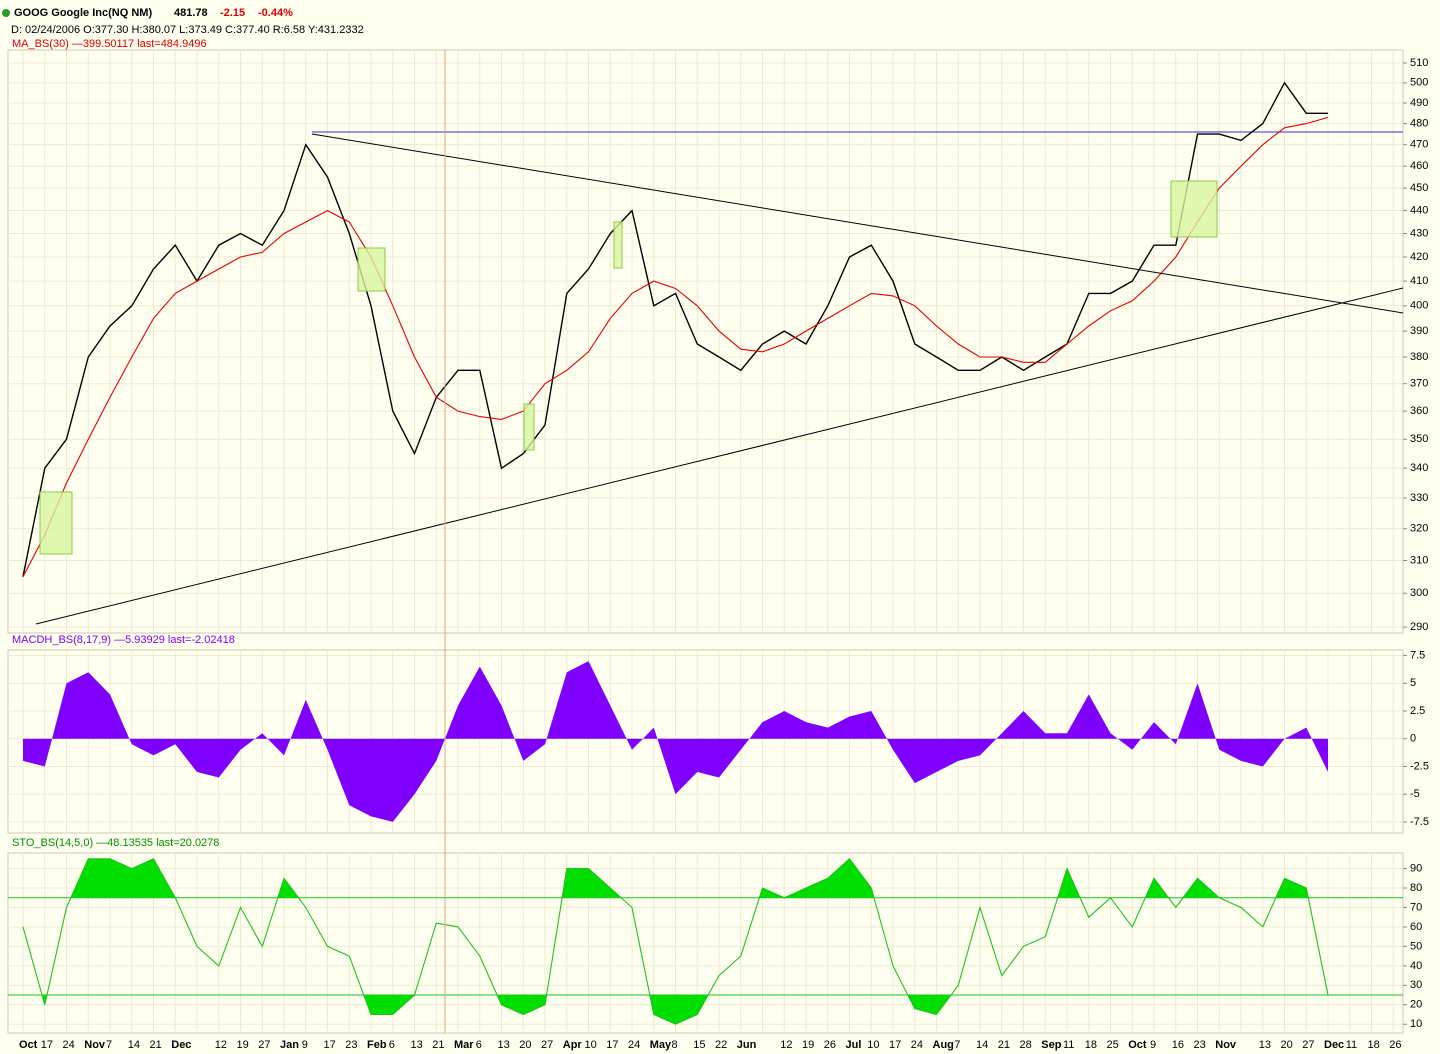 This screenshot has width=1440, height=1054. What do you see at coordinates (264, 1045) in the screenshot?
I see `x-tick-label: 27` at bounding box center [264, 1045].